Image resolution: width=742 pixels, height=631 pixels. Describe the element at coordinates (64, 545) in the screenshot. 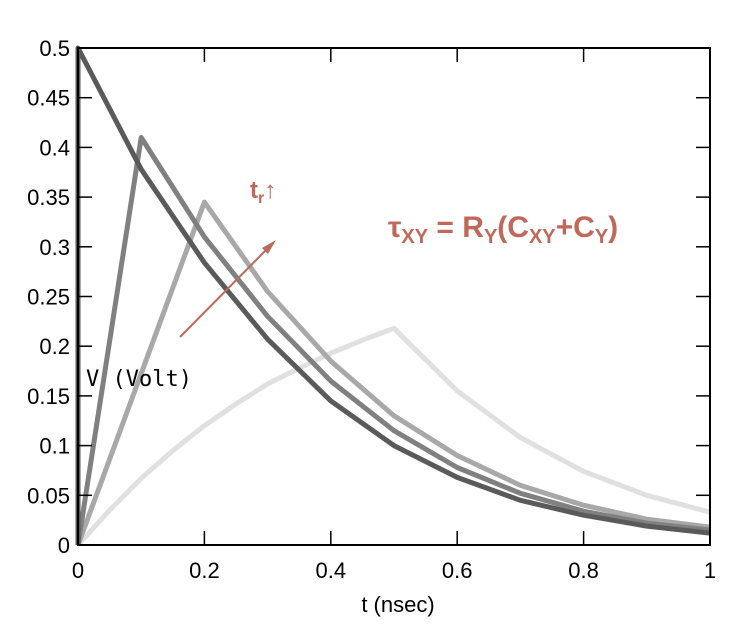

I see `y-tick-label: 0` at that location.